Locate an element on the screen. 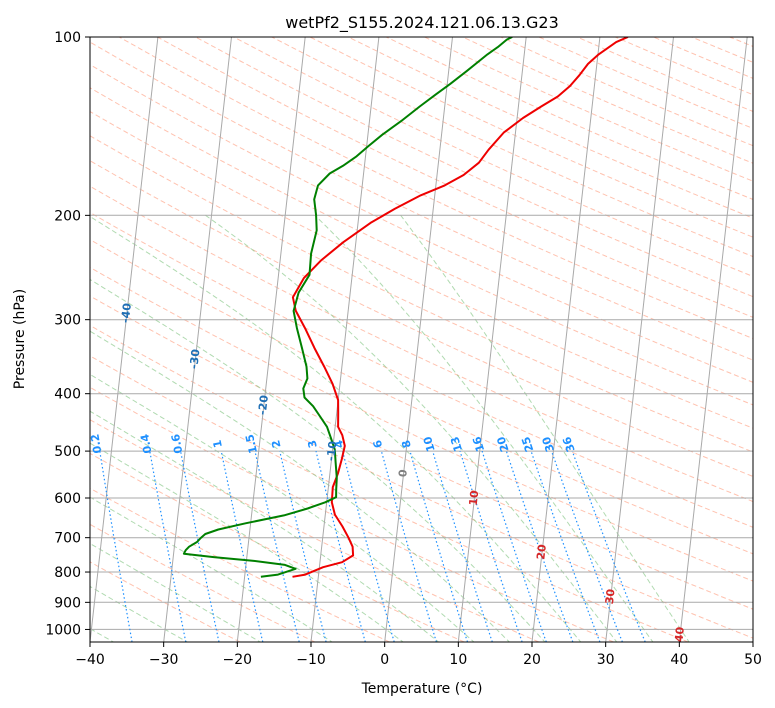  y-tick-label: 400 is located at coordinates (67, 395).